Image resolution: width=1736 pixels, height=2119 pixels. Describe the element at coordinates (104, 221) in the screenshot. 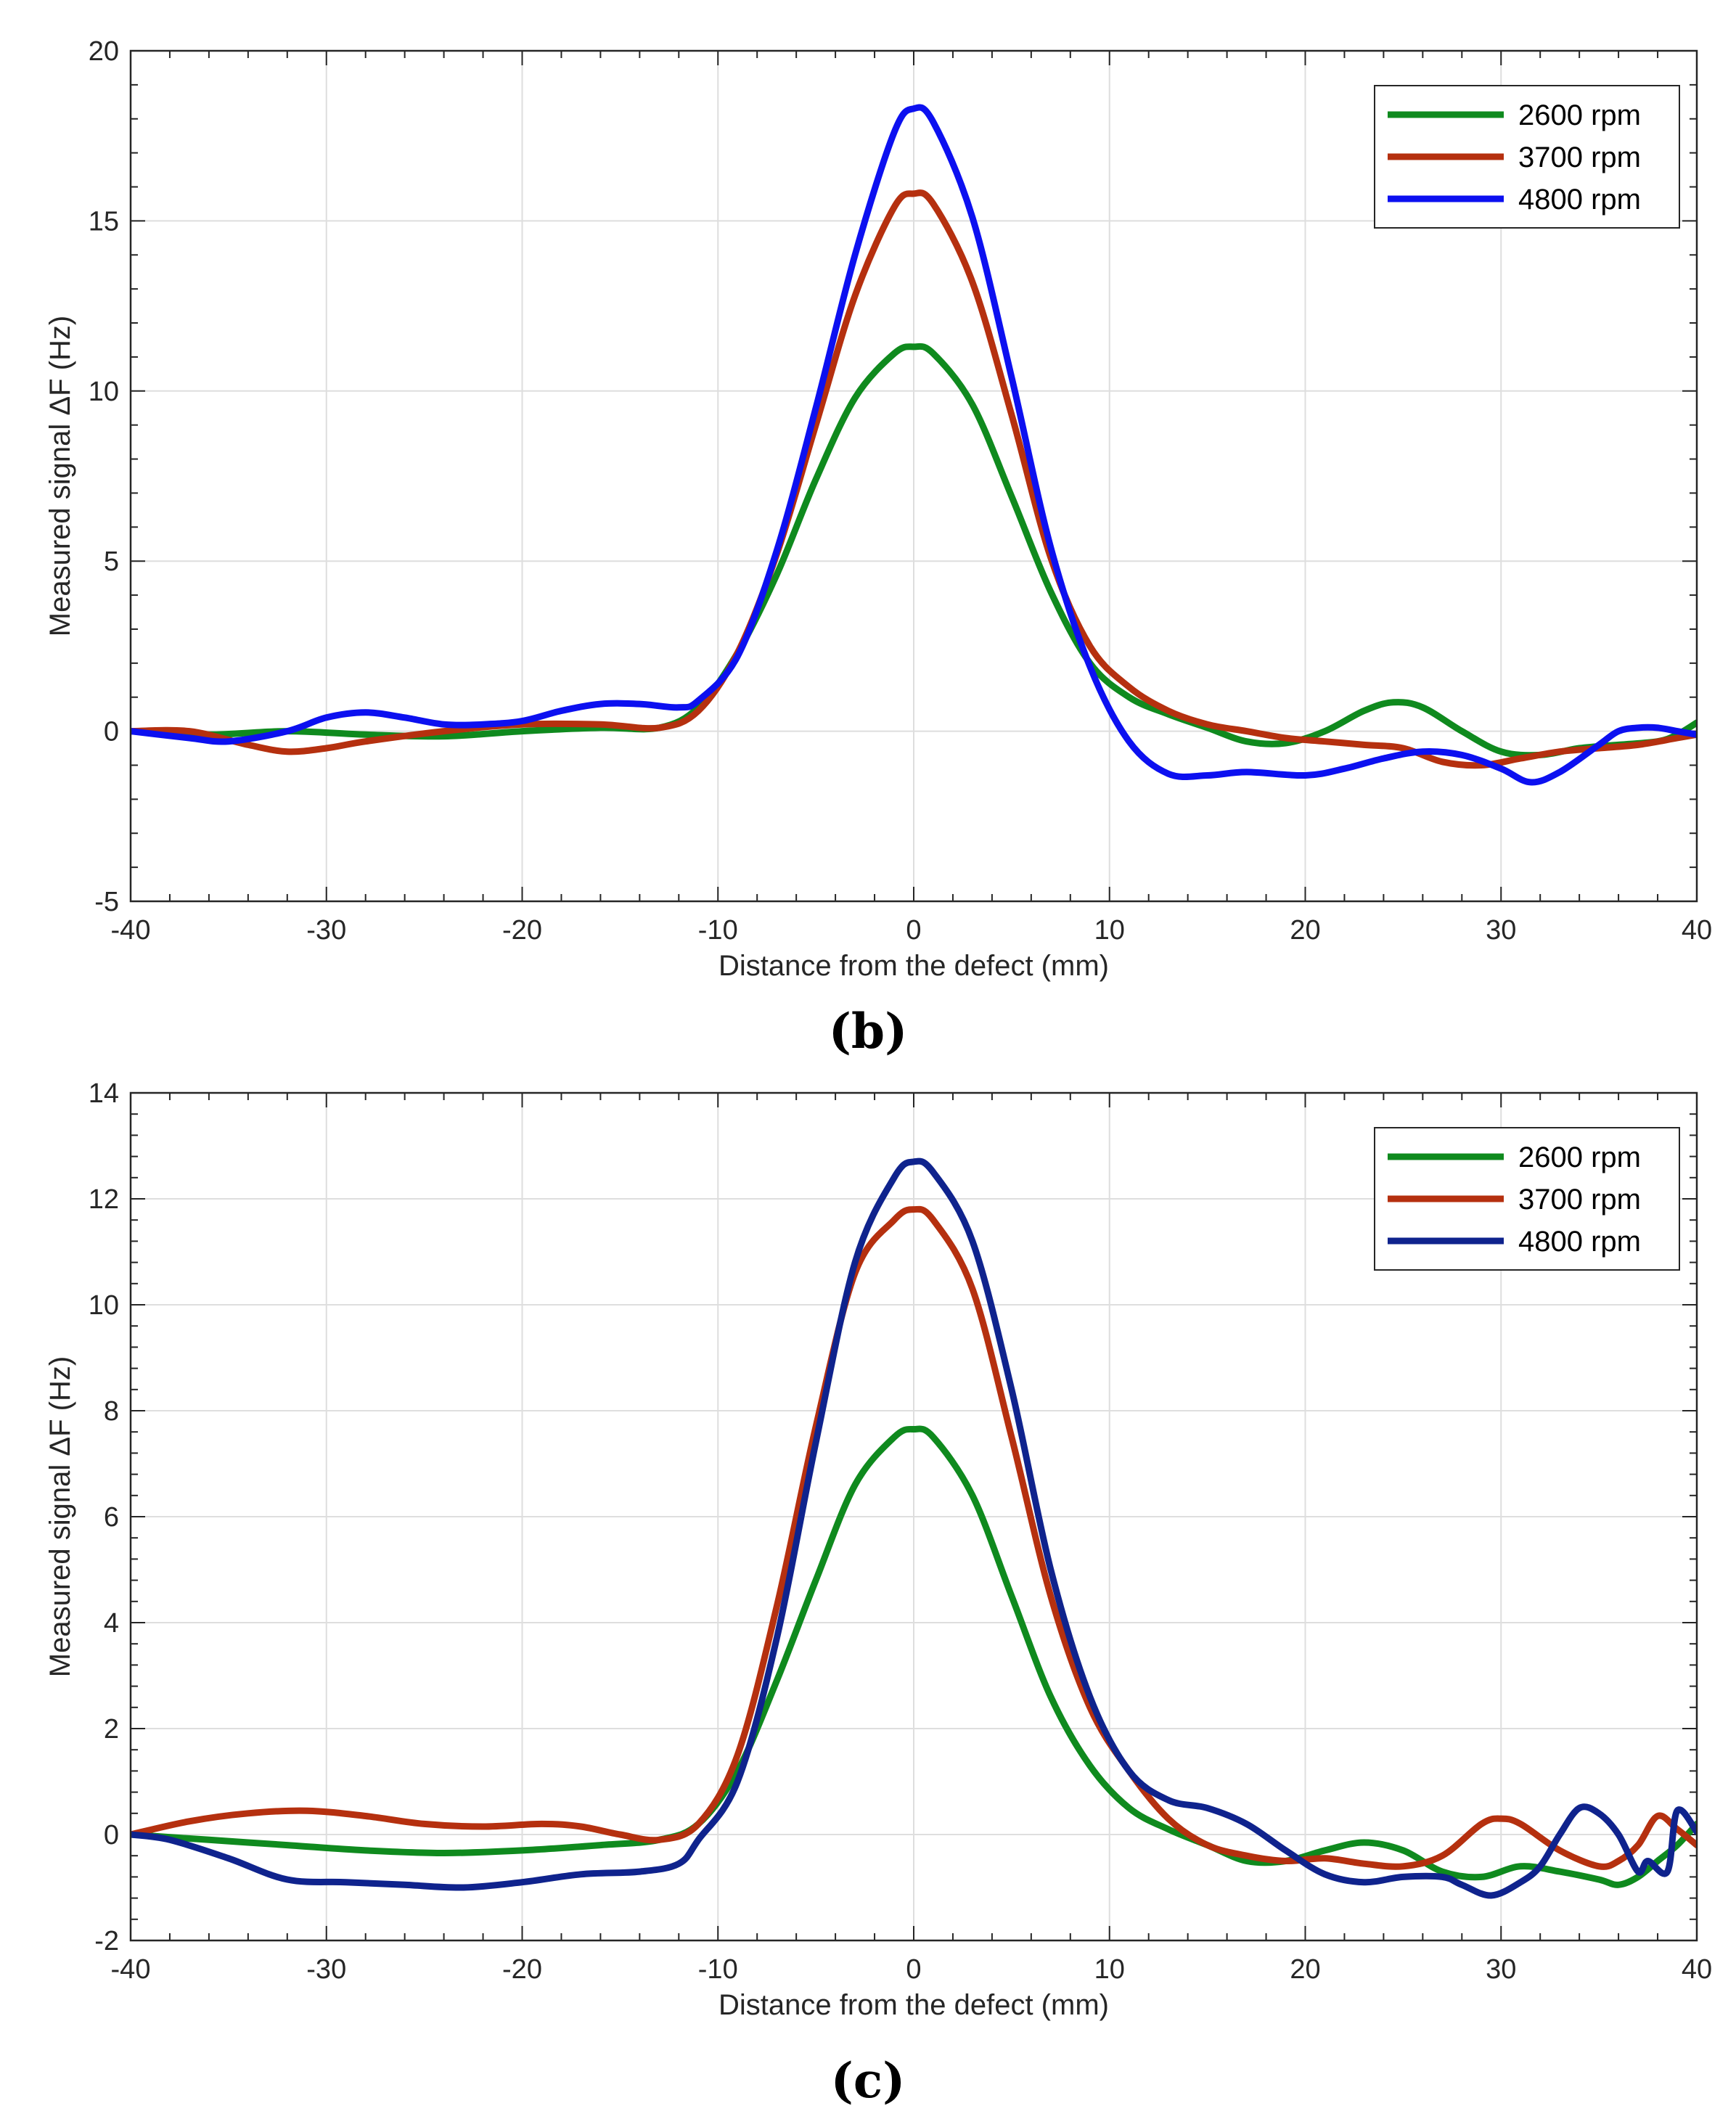

I see `y-tick-label: 15` at that location.